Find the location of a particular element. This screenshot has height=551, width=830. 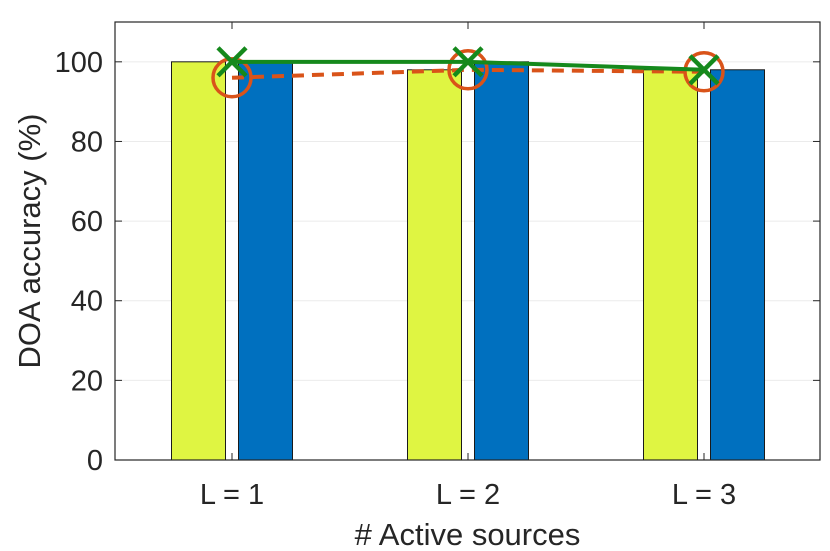

y-tick-label: 40 is located at coordinates (87, 302).